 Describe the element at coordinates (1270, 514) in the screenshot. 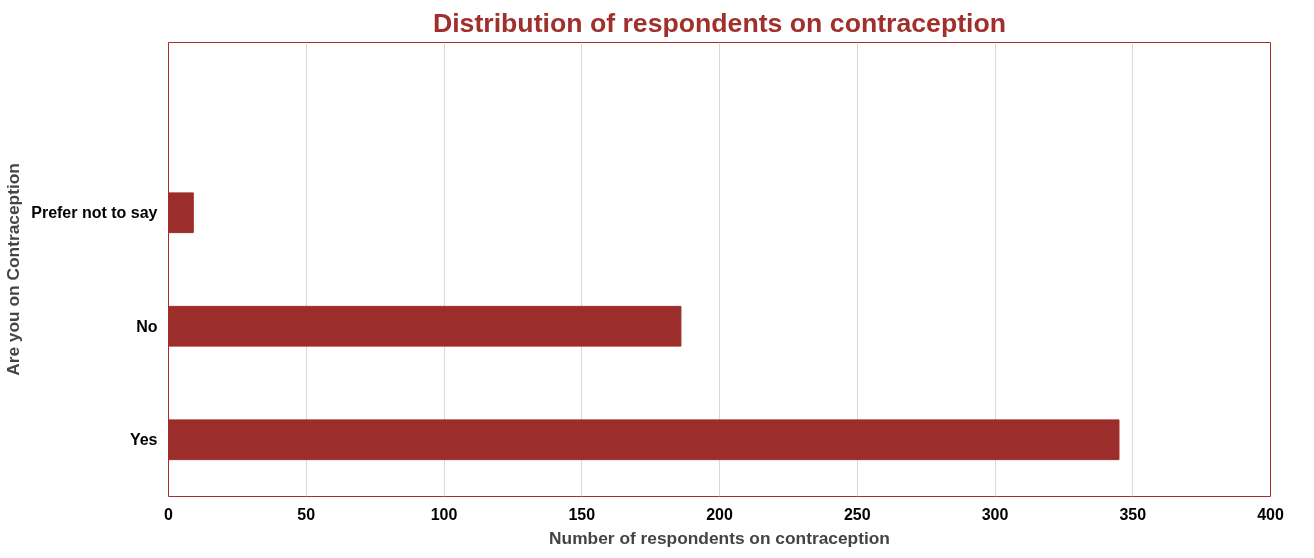

I see `x-tick-label: 400` at that location.